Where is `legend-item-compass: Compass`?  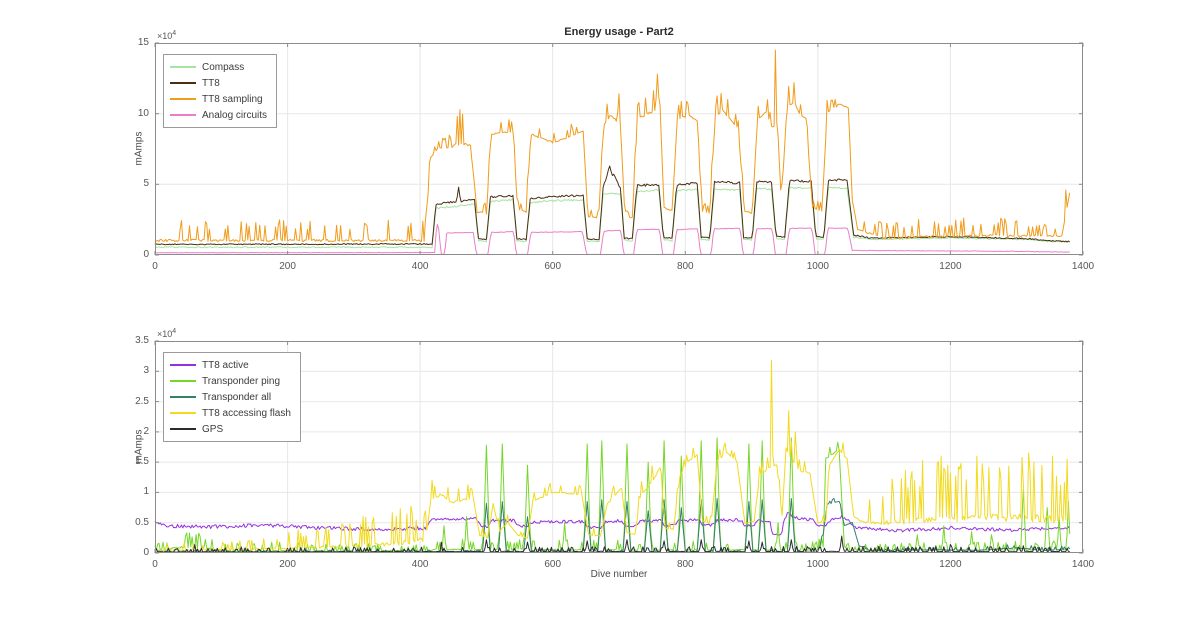
legend-item-compass: Compass is located at coordinates (218, 67).